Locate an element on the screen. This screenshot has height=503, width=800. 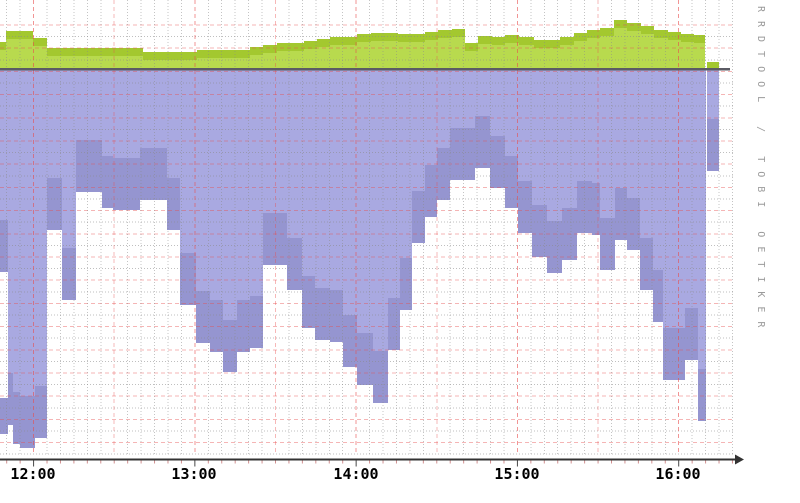
x-axis-label: 13:00 is located at coordinates (193, 474).